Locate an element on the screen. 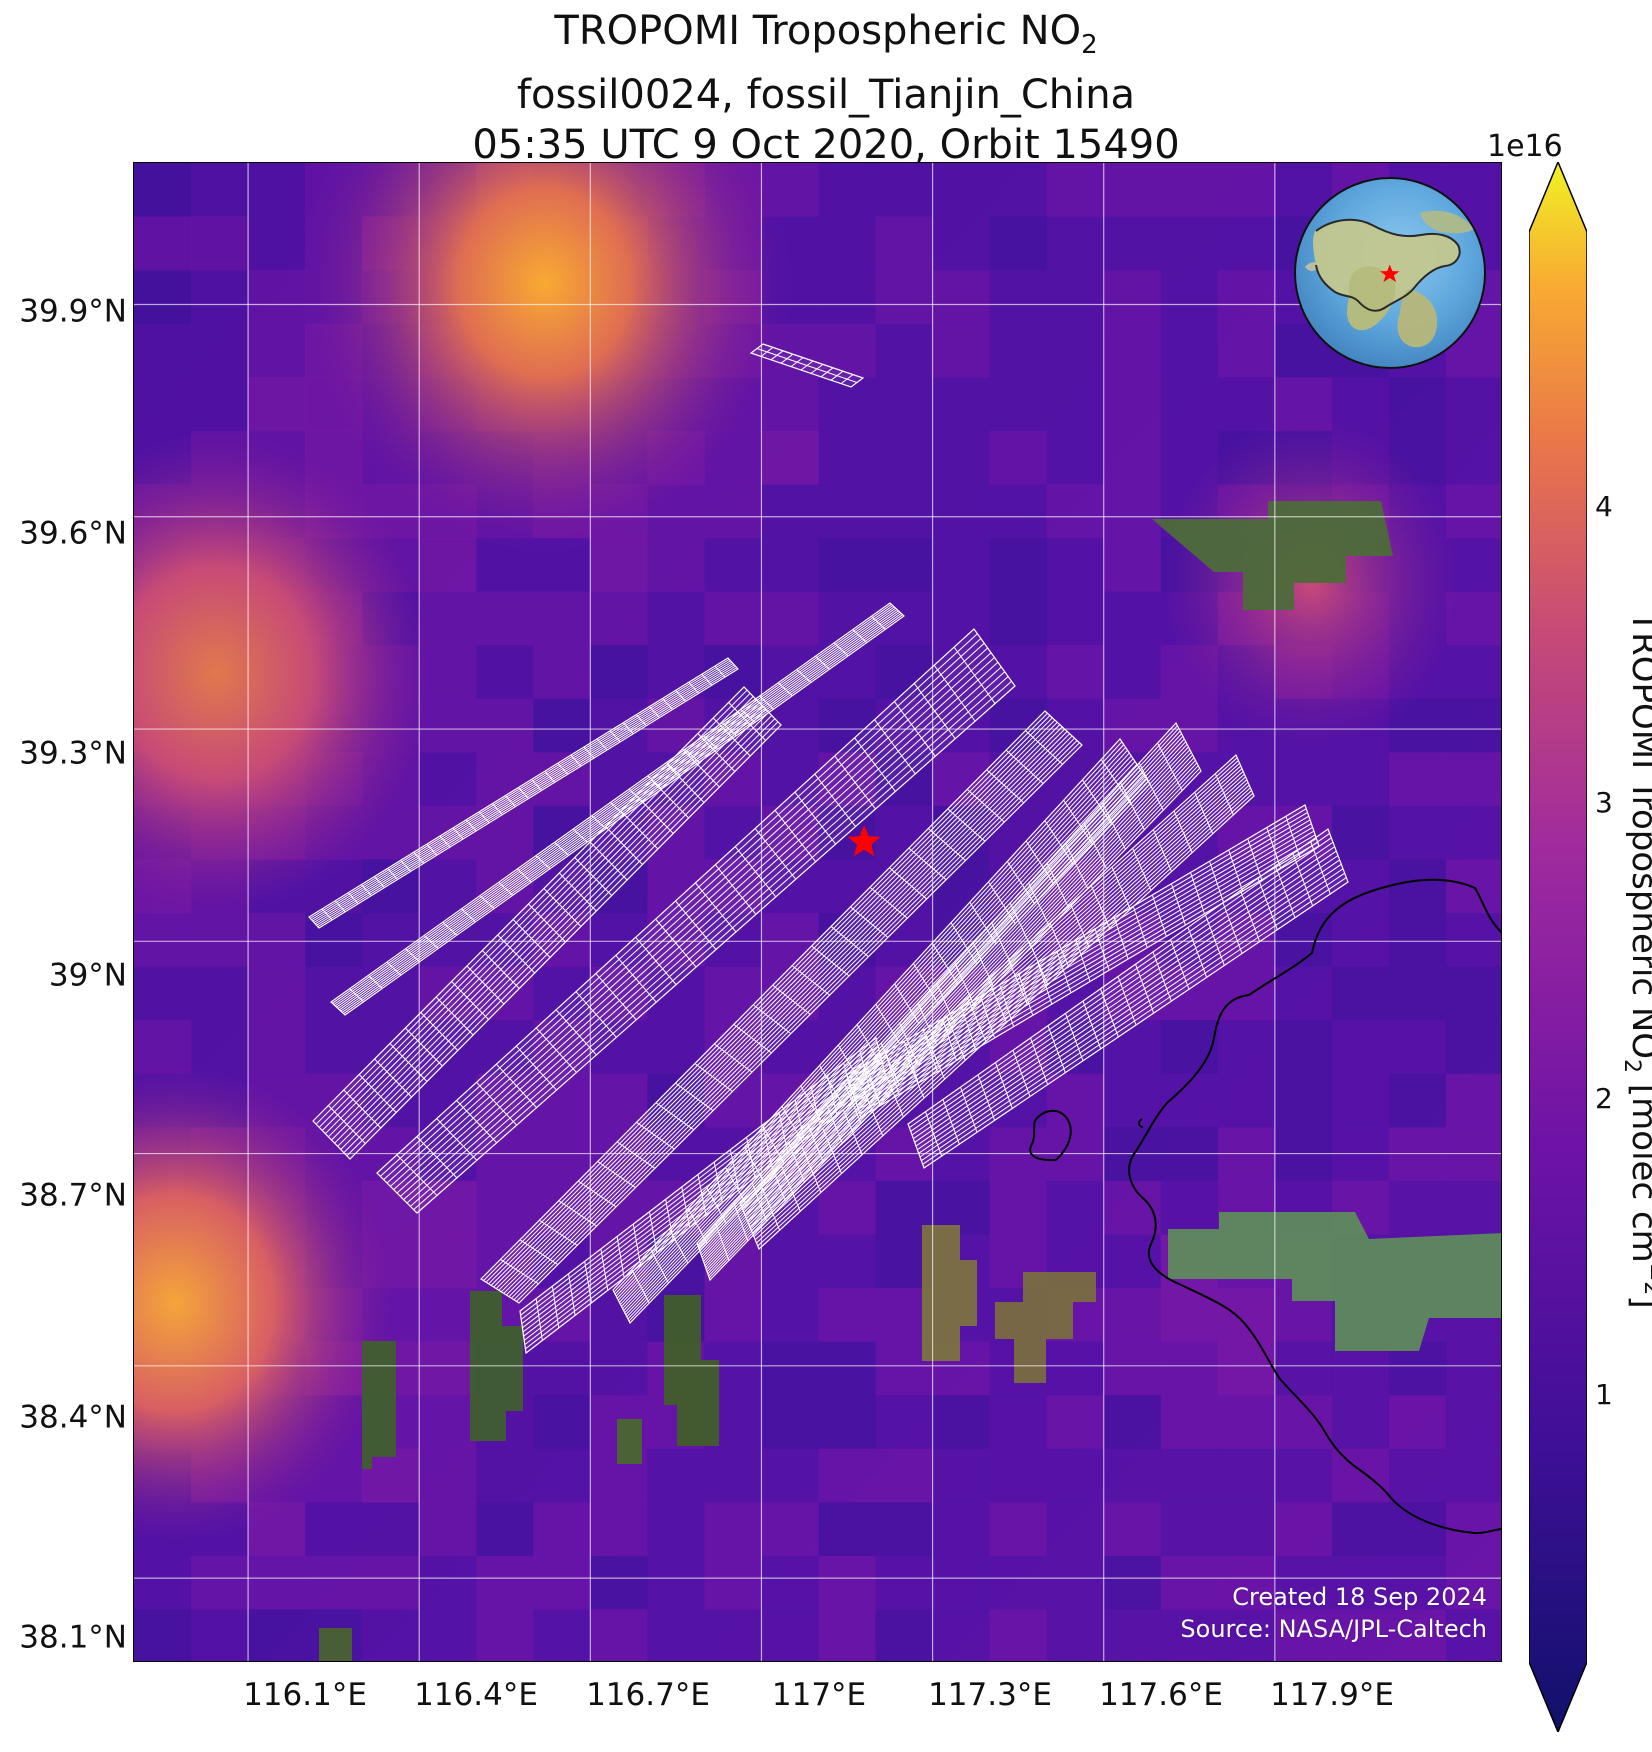 The height and width of the screenshot is (1752, 1652). y-tick-39-3: 39.3°N is located at coordinates (73, 753).